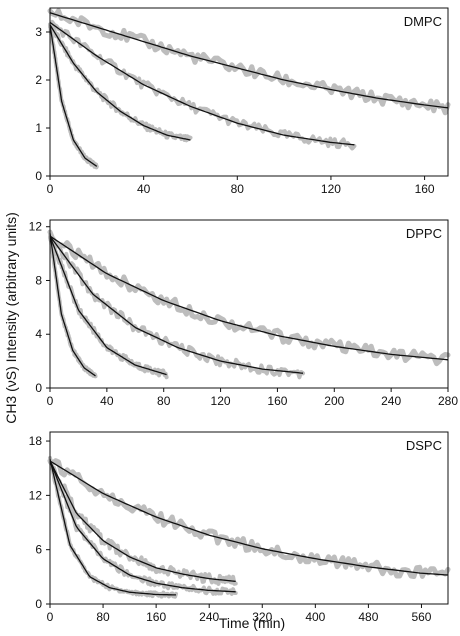 This screenshot has height=636, width=460. I want to click on y-tick-label: 18, so click(36, 441).